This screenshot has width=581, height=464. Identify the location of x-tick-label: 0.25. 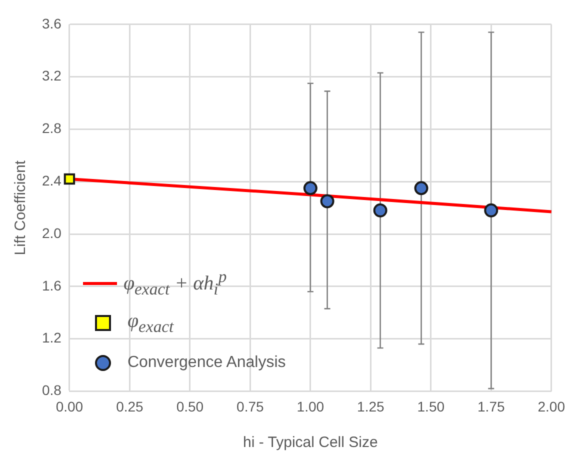
(130, 406).